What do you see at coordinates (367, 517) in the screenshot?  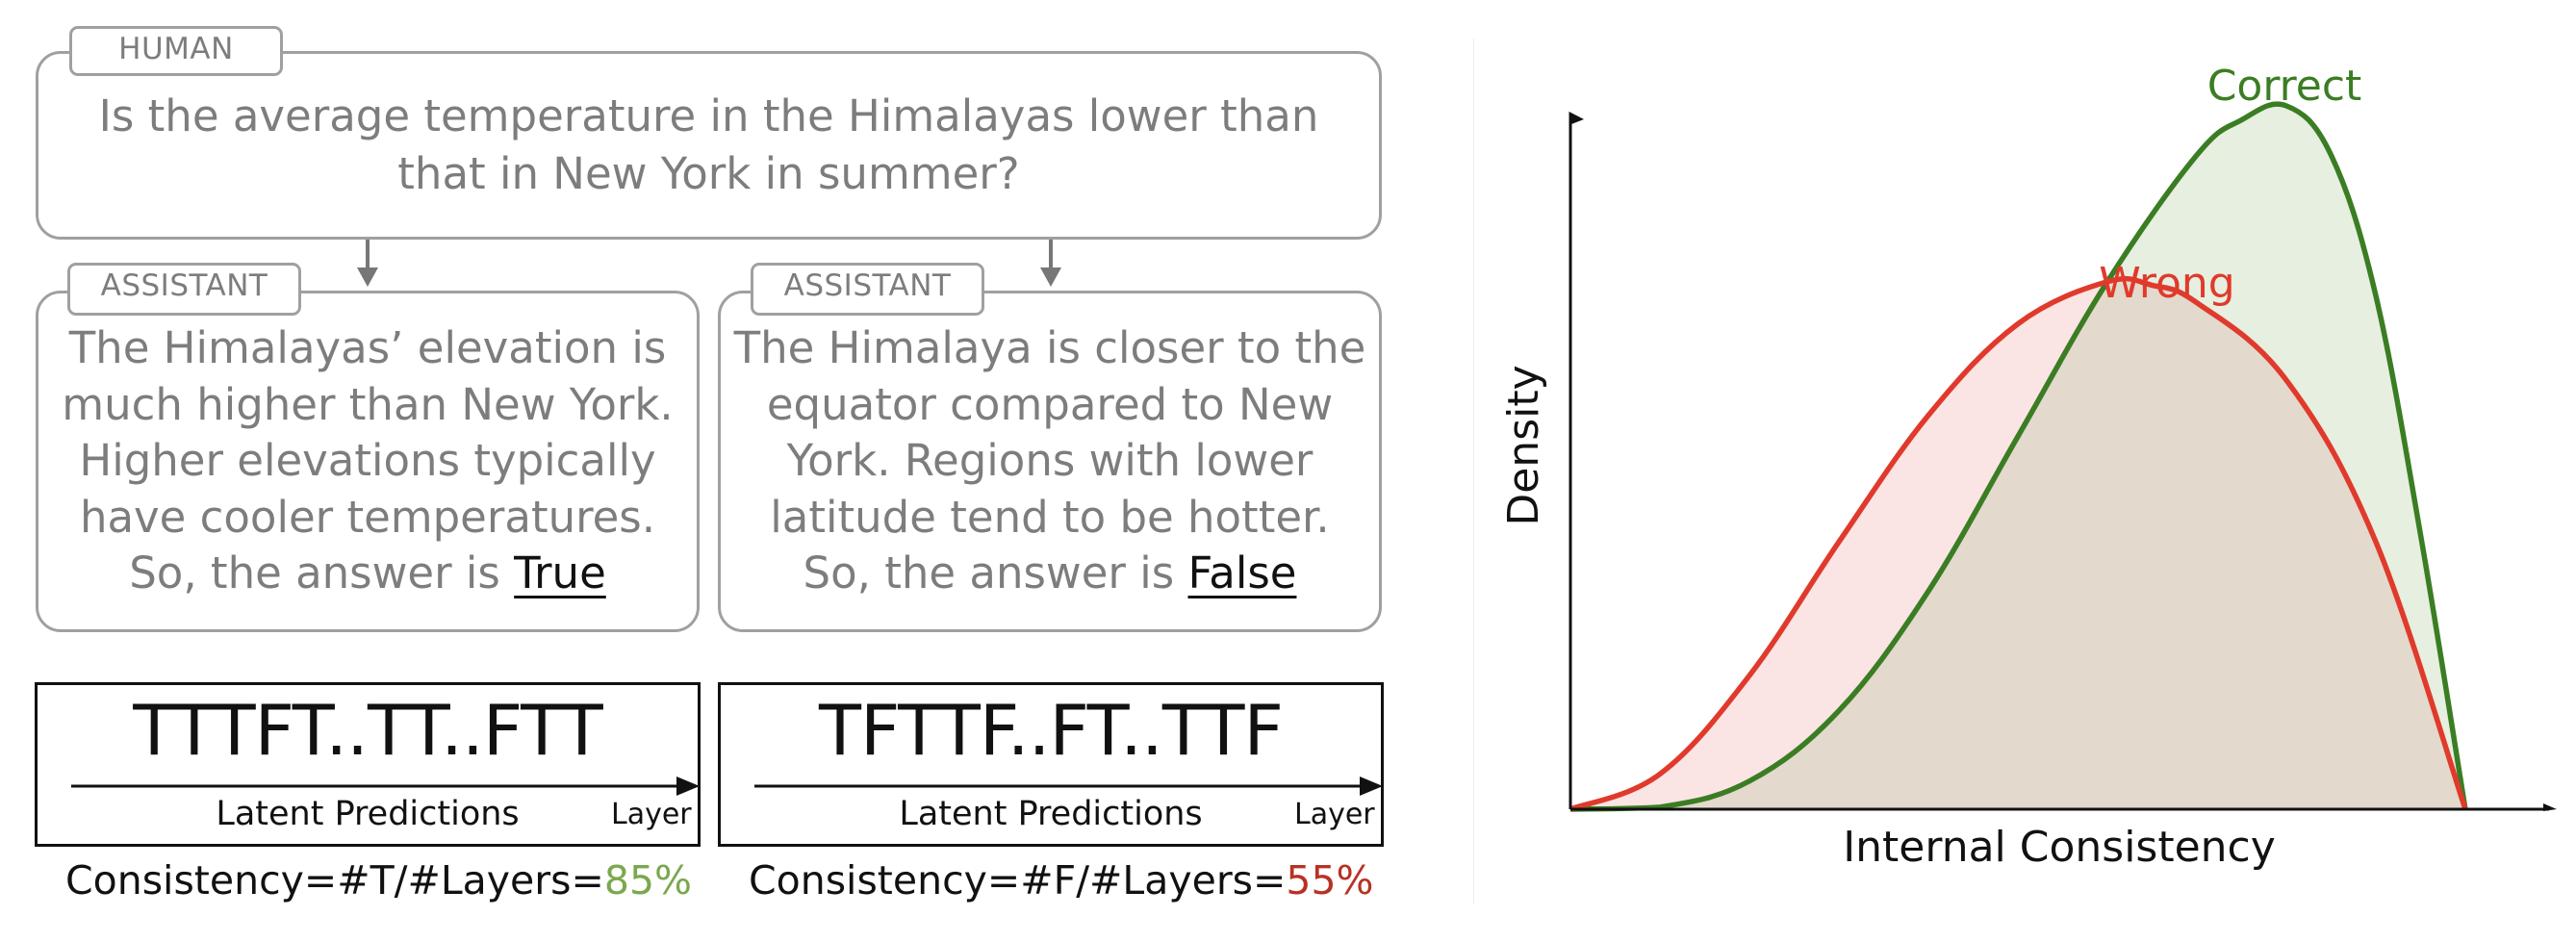 I see `assistant-left-line-4: have cooler temperatures.` at bounding box center [367, 517].